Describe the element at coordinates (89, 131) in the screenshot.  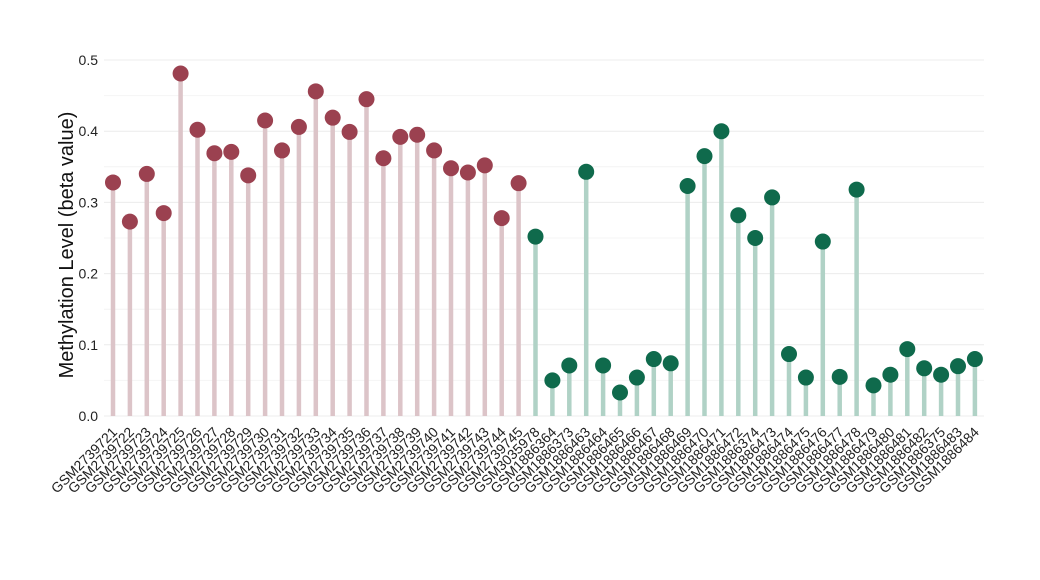
I see `y-tick-label: 0.4` at that location.